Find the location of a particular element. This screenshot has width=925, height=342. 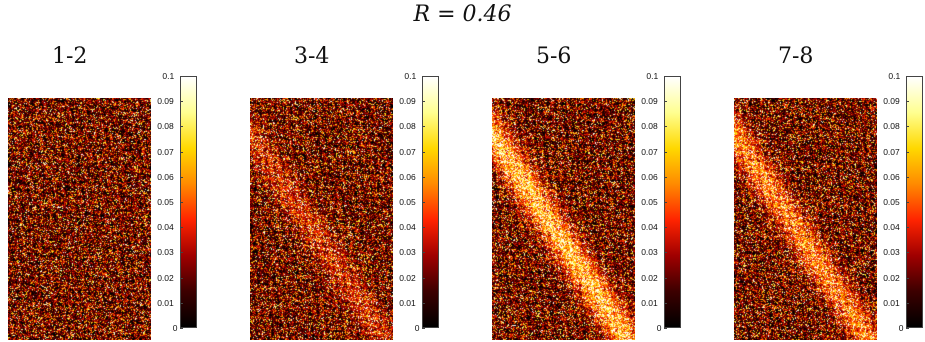

figure-title-text: R = 0.46 is located at coordinates (462, 14).